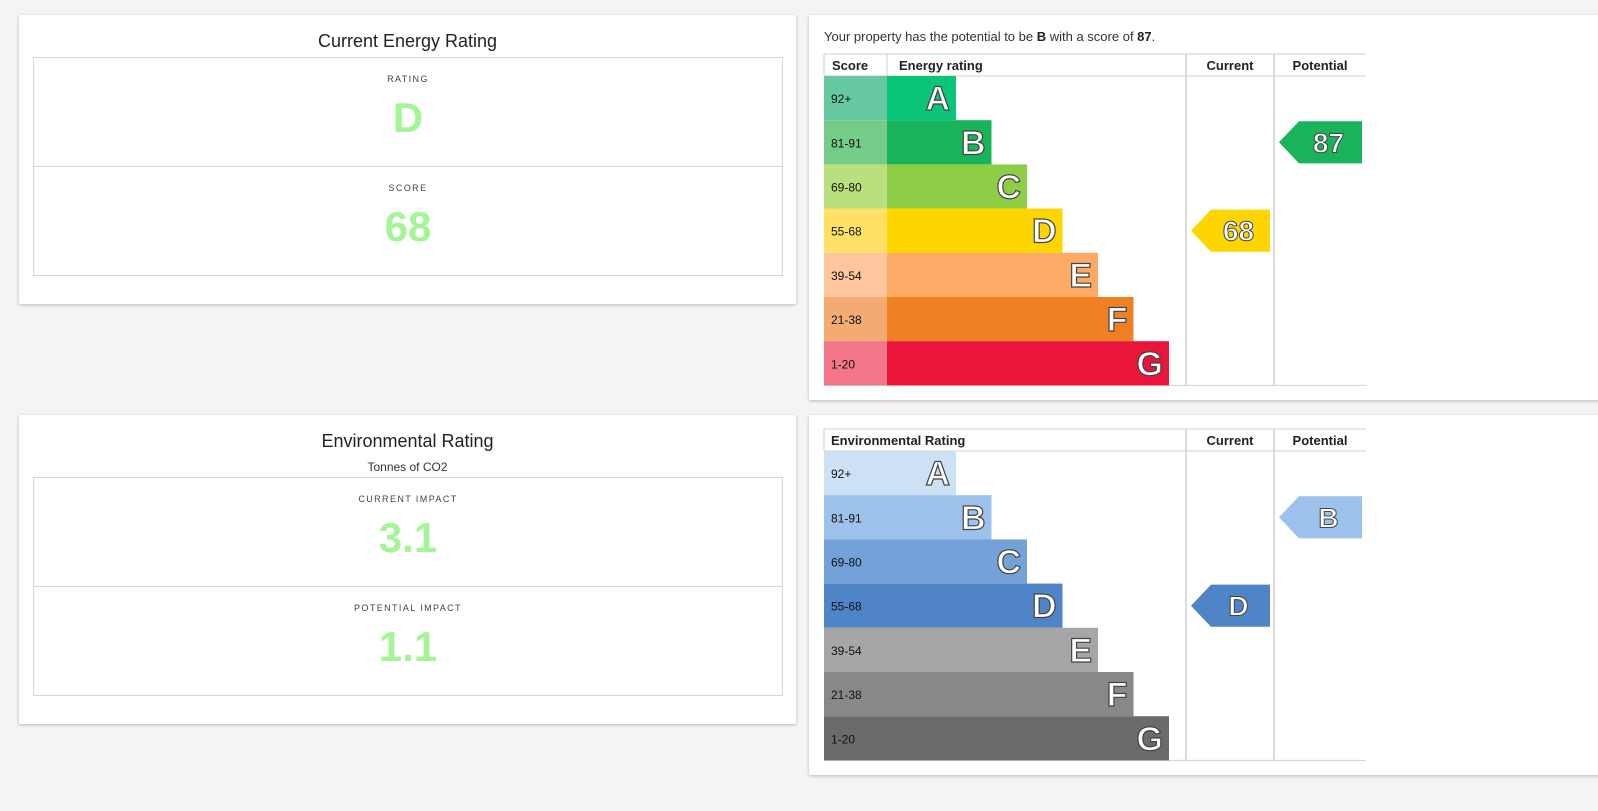  What do you see at coordinates (843, 364) in the screenshot?
I see `energy-band-range-g: 1-20` at bounding box center [843, 364].